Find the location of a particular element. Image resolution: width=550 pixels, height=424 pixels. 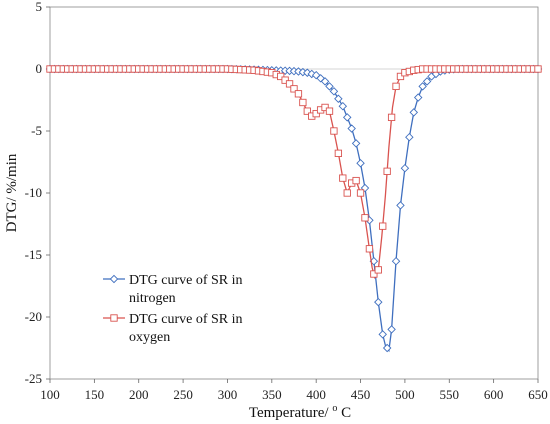

x-tick-label: 100 is located at coordinates (50, 394).